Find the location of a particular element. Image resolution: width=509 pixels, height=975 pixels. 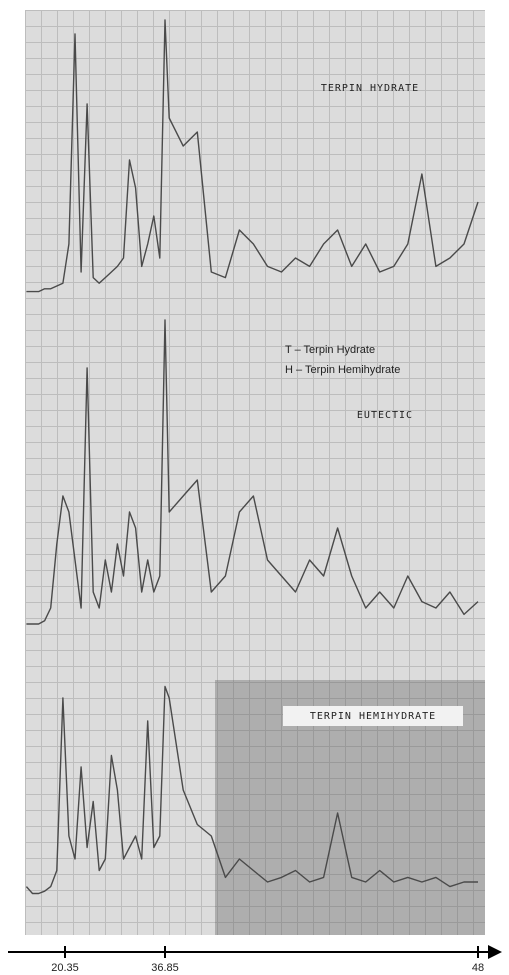

annotation: T – Terpin Hydrate is located at coordinates (330, 350).